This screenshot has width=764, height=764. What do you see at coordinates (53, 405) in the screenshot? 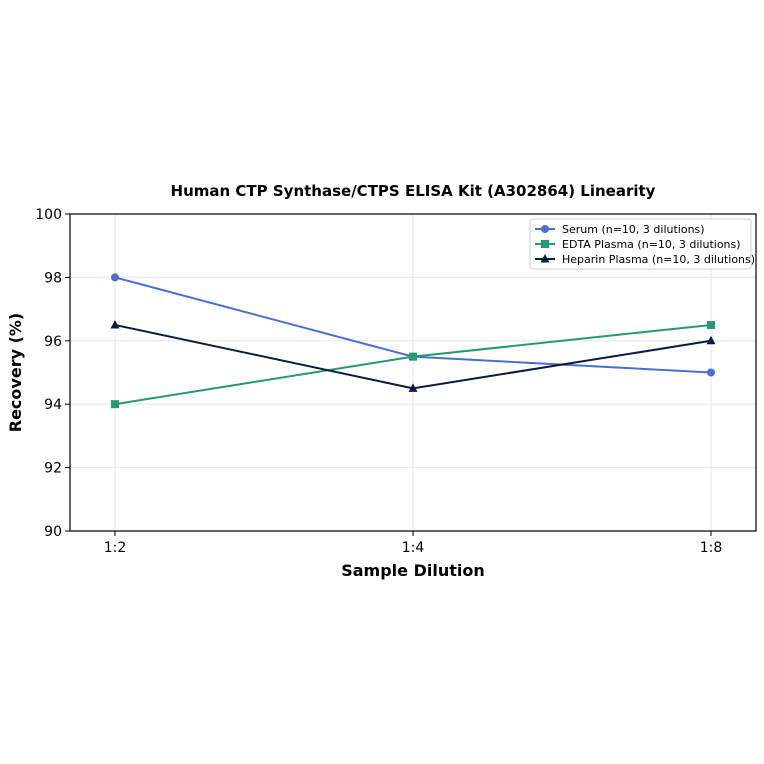
I see `y-tick-label: 94` at bounding box center [53, 405].